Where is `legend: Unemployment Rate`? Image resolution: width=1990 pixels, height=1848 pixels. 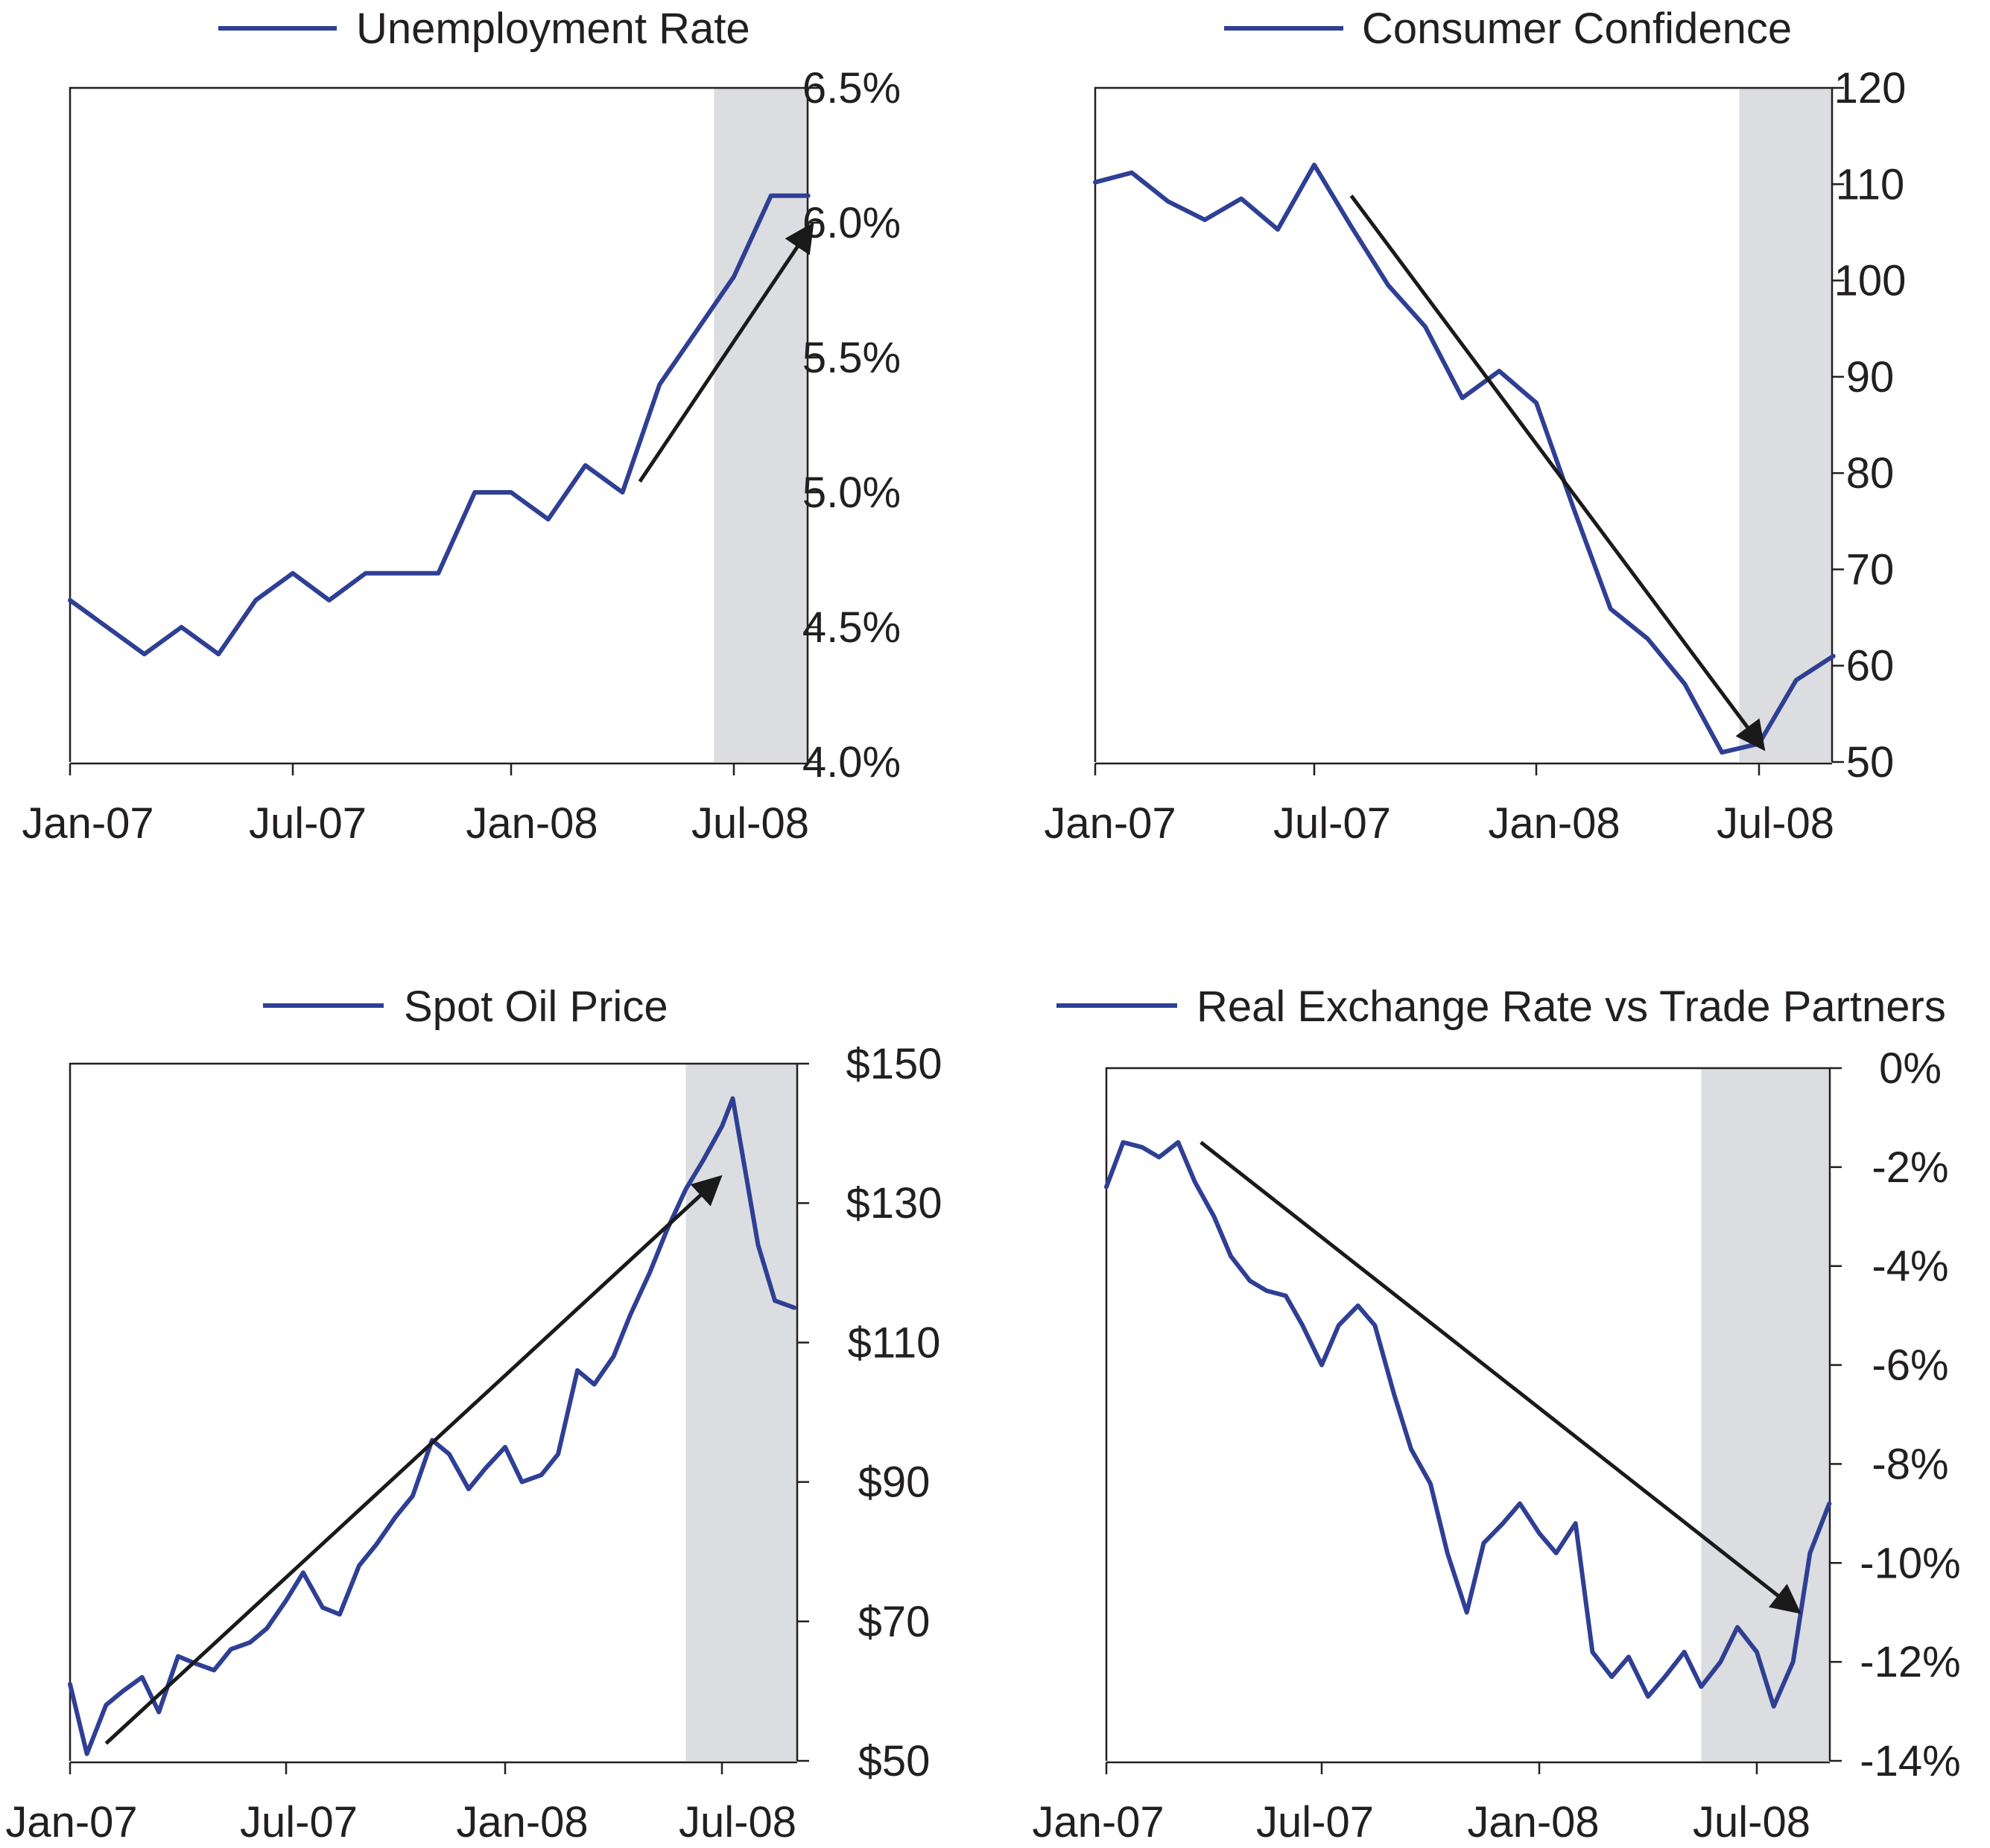
legend: Unemployment Rate is located at coordinates (484, 28).